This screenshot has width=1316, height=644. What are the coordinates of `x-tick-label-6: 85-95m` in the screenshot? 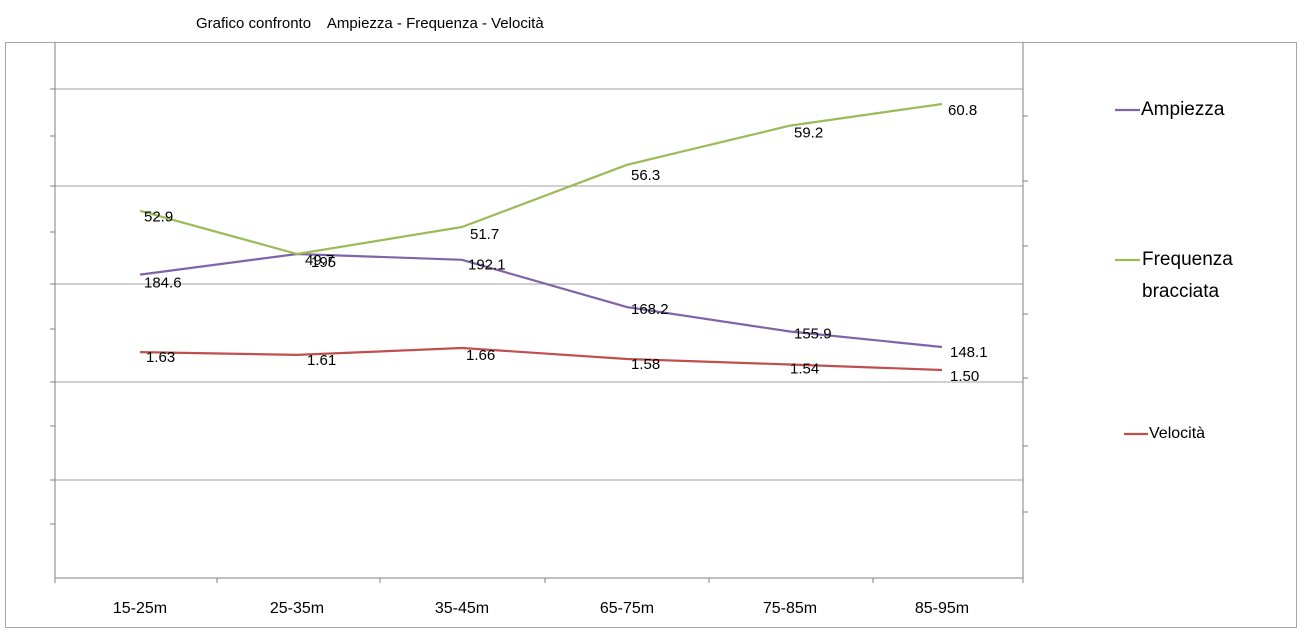 It's located at (942, 608).